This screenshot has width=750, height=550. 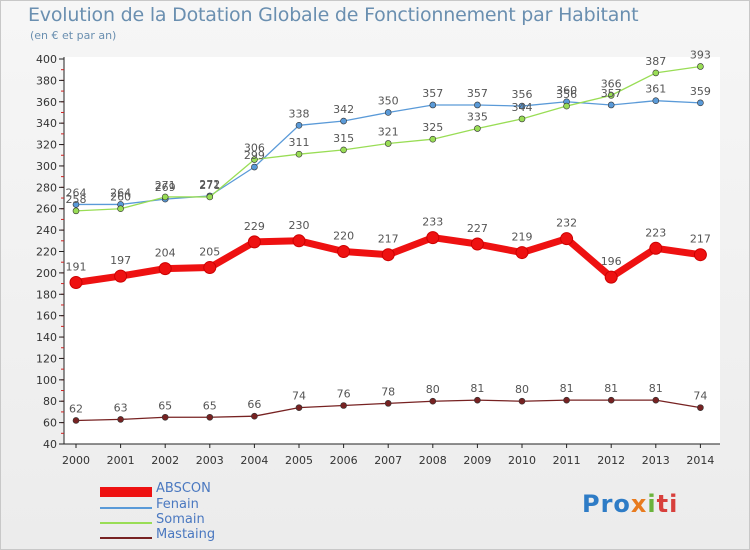 What do you see at coordinates (46, 209) in the screenshot?
I see `y-tick-label: 260` at bounding box center [46, 209].